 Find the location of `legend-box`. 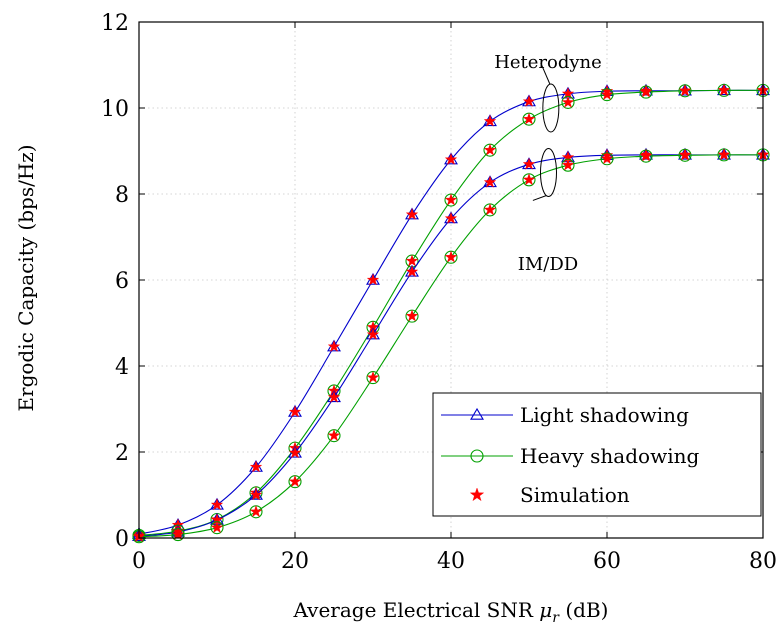

legend-box is located at coordinates (597, 454).